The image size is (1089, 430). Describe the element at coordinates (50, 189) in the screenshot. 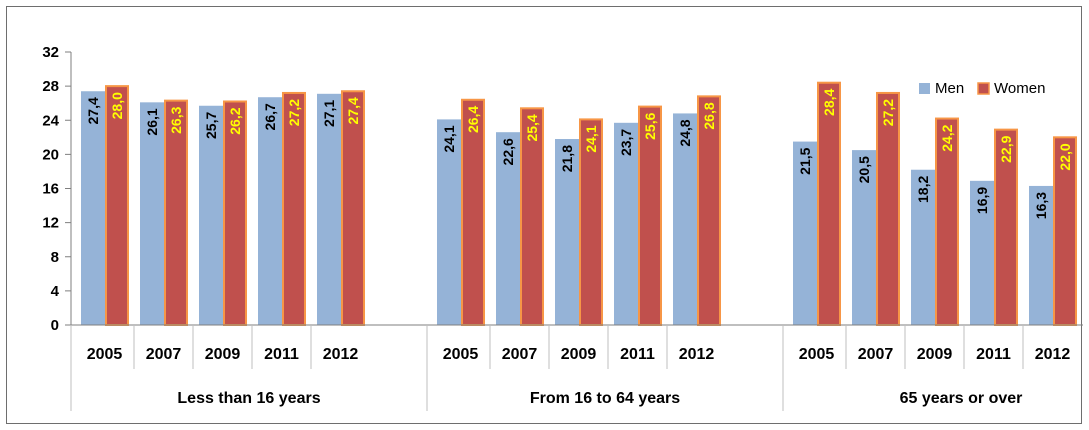

I see `y-tick-label: 16` at that location.